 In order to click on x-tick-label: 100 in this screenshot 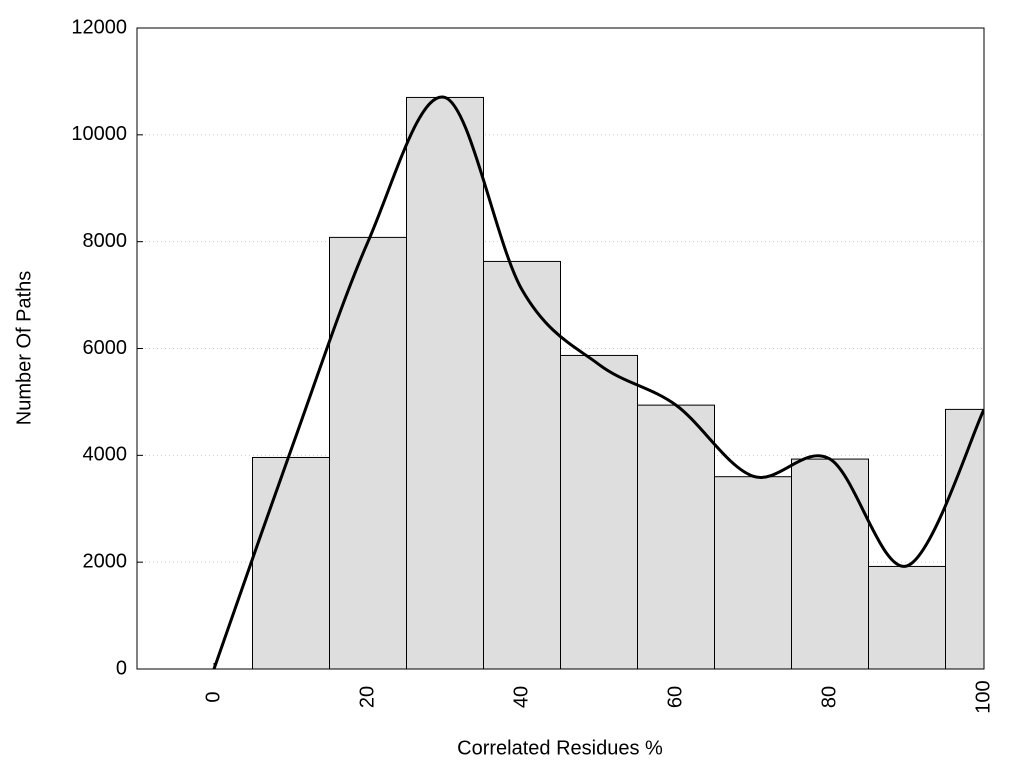, I will do `click(983, 696)`.